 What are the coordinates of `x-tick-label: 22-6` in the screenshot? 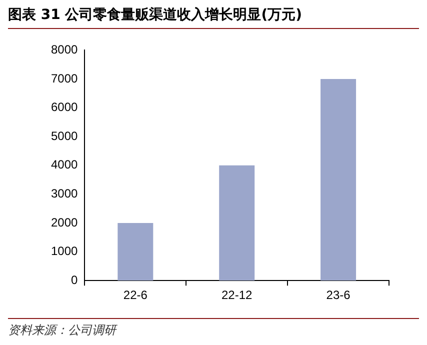 It's located at (135, 295).